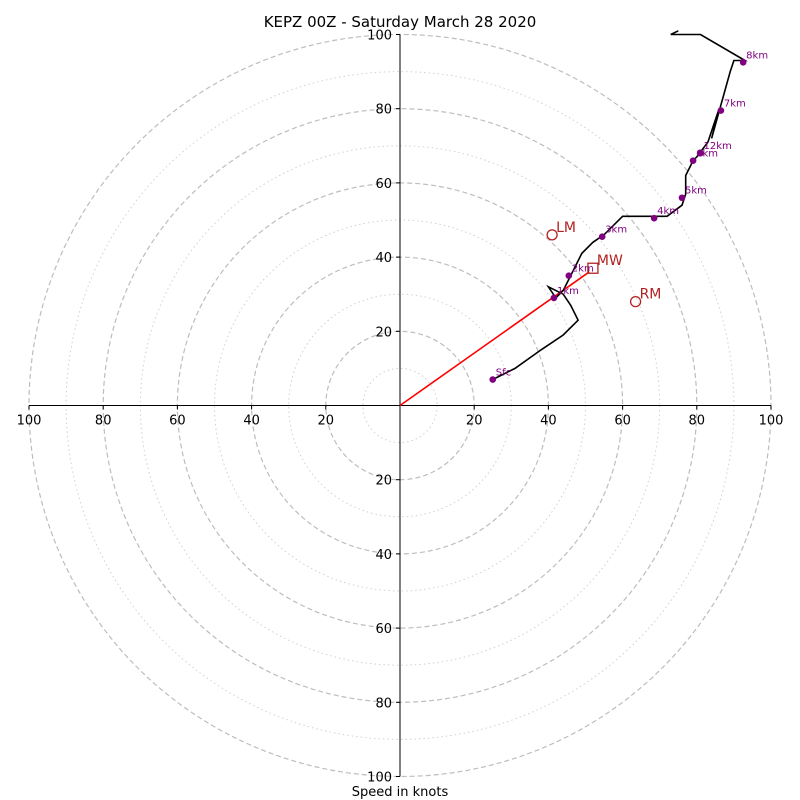 Image resolution: width=800 pixels, height=800 pixels. What do you see at coordinates (568, 291) in the screenshot?
I see `height-marker-1km-label: 1km` at bounding box center [568, 291].